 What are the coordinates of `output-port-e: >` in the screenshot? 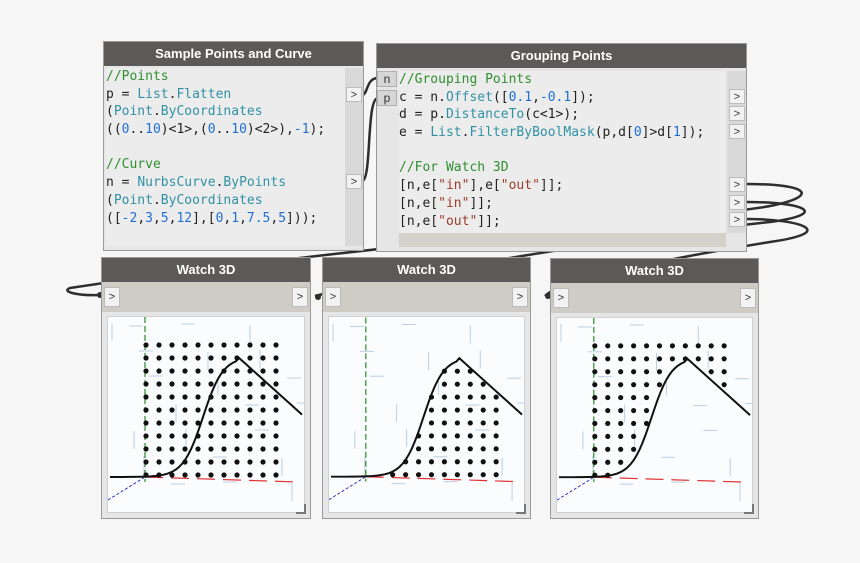 It's located at (737, 131).